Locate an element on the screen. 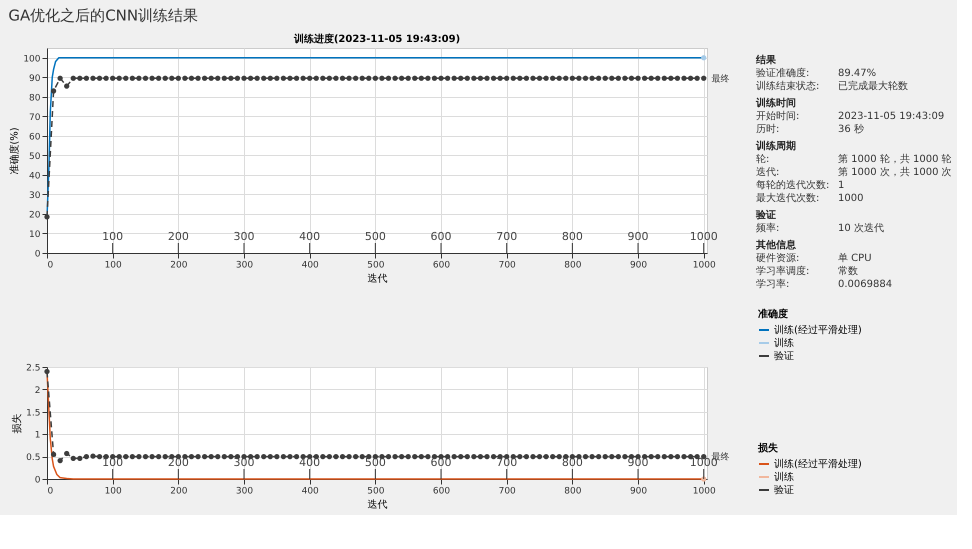 This screenshot has width=972, height=549. text: 频率: 10 次迭代 is located at coordinates (820, 228).